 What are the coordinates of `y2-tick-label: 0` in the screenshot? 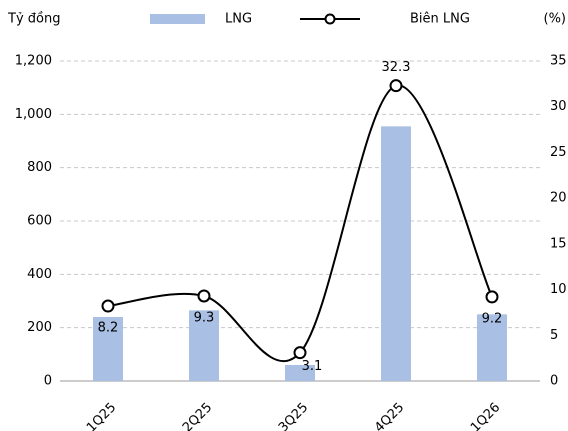 It's located at (554, 381).